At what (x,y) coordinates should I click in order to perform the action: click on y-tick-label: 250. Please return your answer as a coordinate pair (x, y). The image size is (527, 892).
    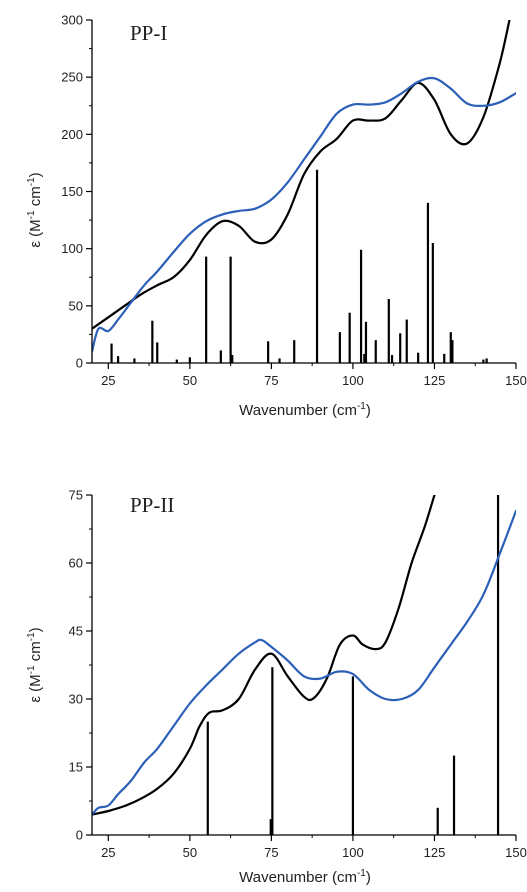
    Looking at the image, I should click on (72, 77).